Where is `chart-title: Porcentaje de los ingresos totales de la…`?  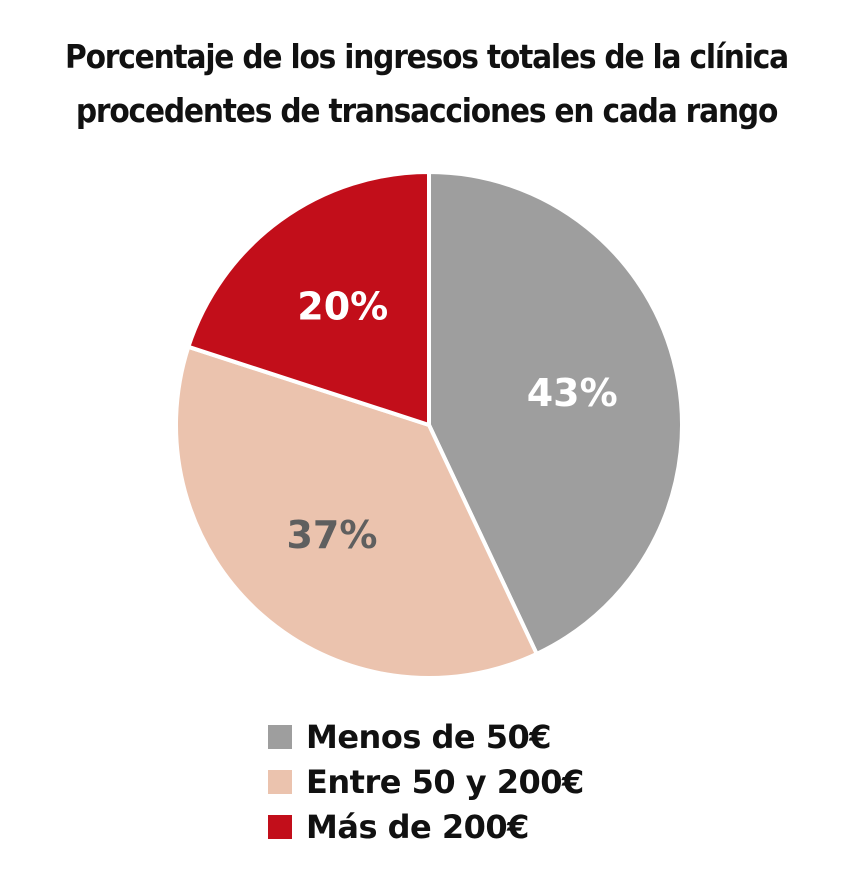 chart-title: Porcentaje de los ingresos totales de la… is located at coordinates (426, 84).